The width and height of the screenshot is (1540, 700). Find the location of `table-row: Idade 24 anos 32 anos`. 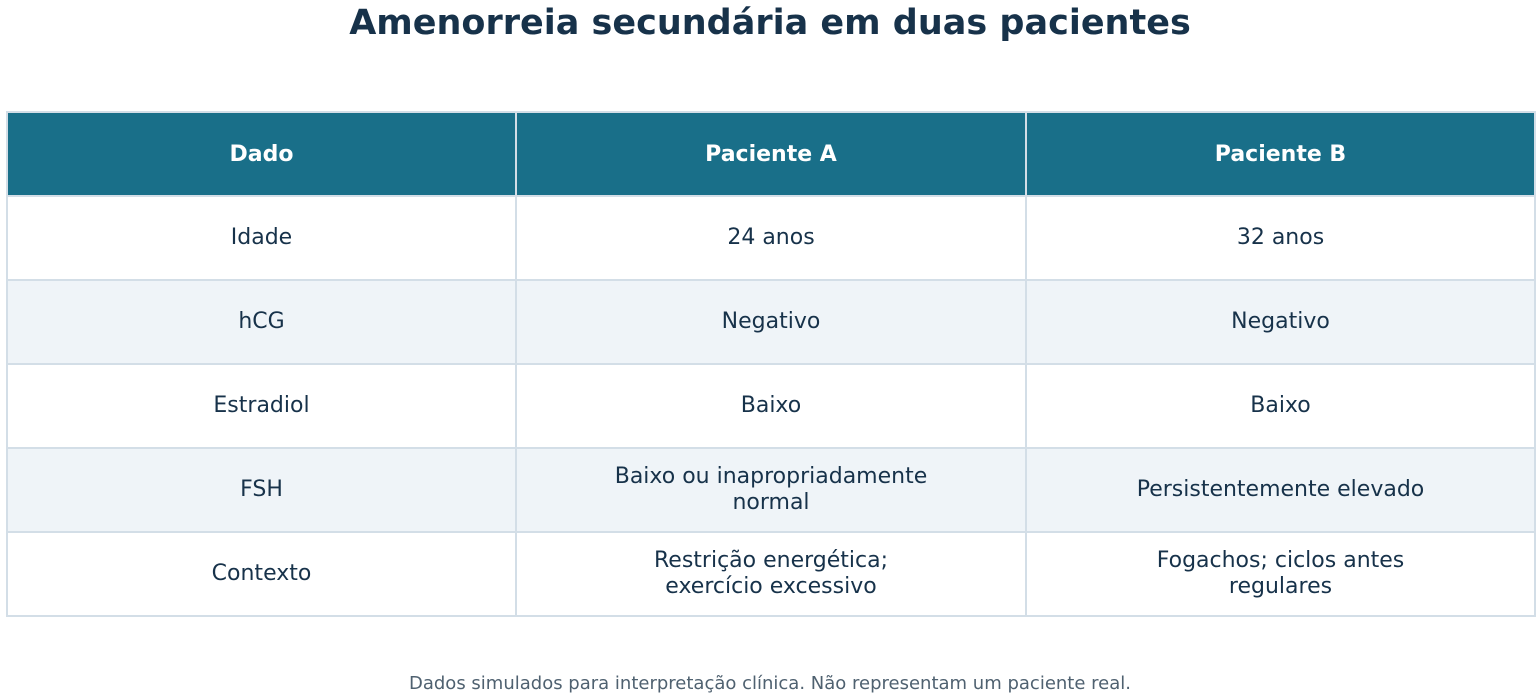

table-row: Idade 24 anos 32 anos is located at coordinates (771, 238).